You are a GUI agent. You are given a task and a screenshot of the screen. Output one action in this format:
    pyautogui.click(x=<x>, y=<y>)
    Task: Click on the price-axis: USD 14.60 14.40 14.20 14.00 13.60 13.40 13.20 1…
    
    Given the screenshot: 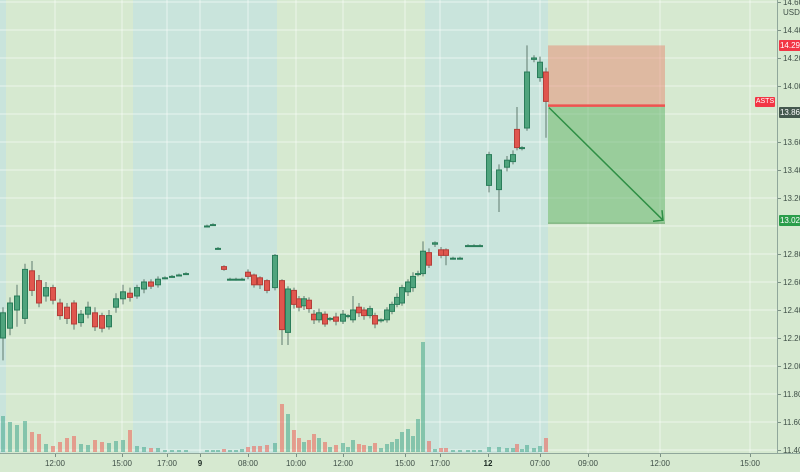 What is the action you would take?
    pyautogui.click(x=788, y=227)
    